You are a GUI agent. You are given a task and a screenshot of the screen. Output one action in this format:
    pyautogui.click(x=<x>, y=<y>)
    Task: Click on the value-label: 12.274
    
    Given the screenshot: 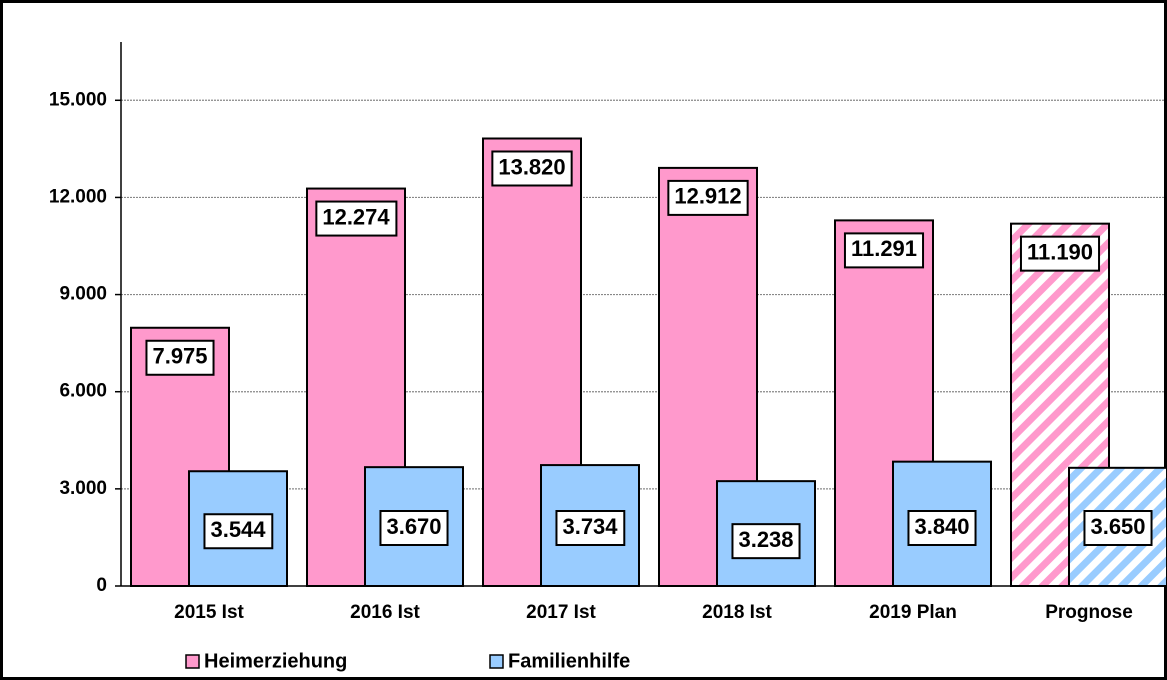 What is the action you would take?
    pyautogui.click(x=356, y=216)
    